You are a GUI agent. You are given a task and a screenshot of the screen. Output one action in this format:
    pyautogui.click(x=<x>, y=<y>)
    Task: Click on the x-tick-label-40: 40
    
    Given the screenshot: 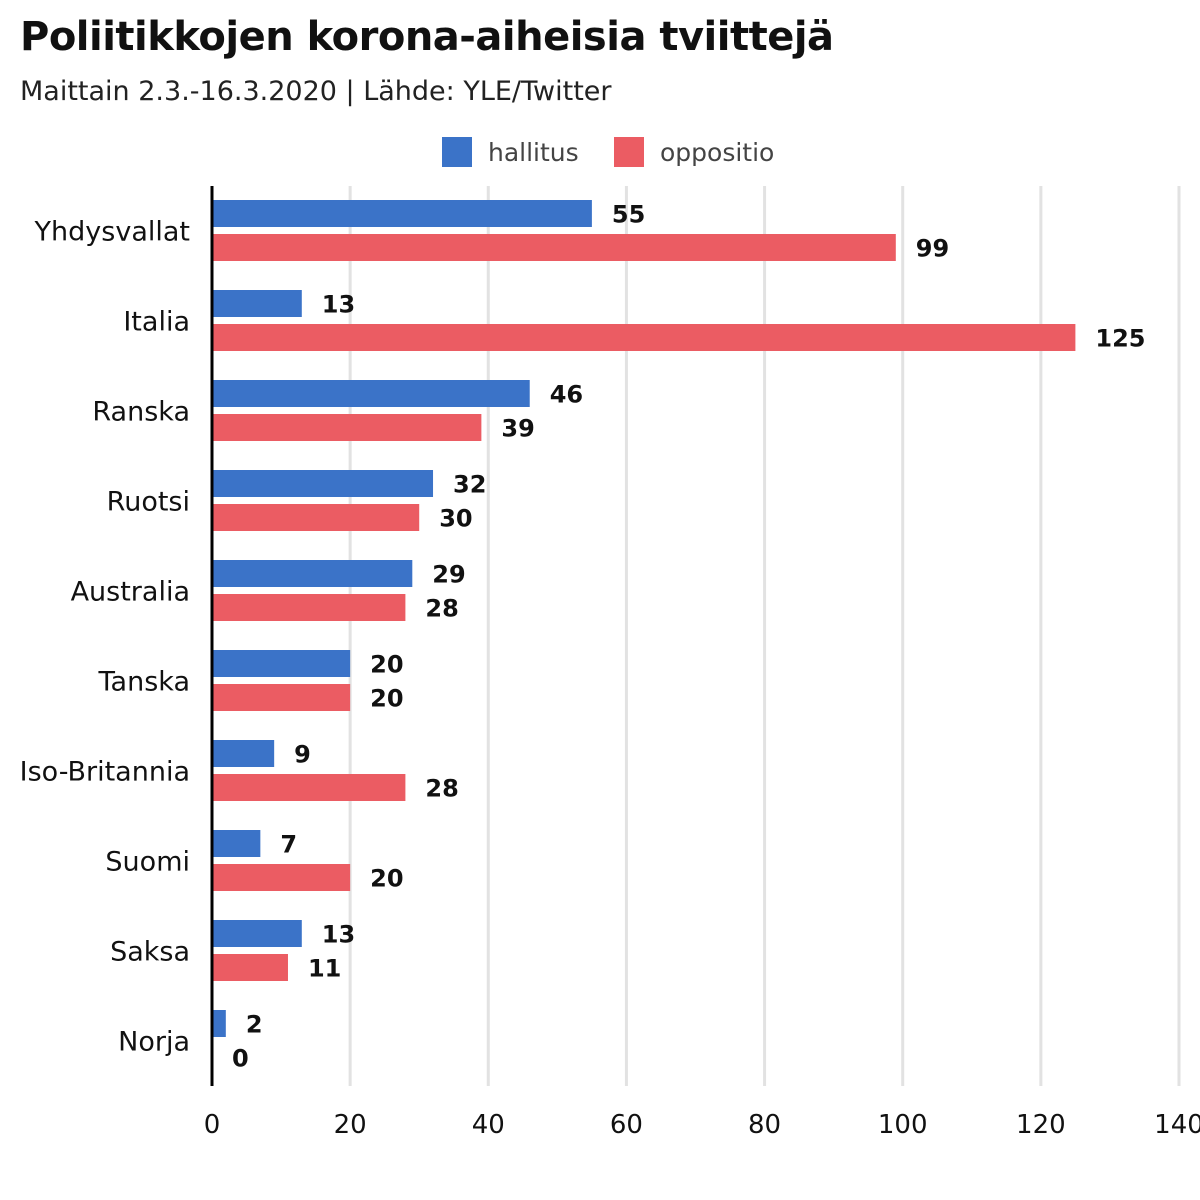 What is the action you would take?
    pyautogui.click(x=488, y=1125)
    